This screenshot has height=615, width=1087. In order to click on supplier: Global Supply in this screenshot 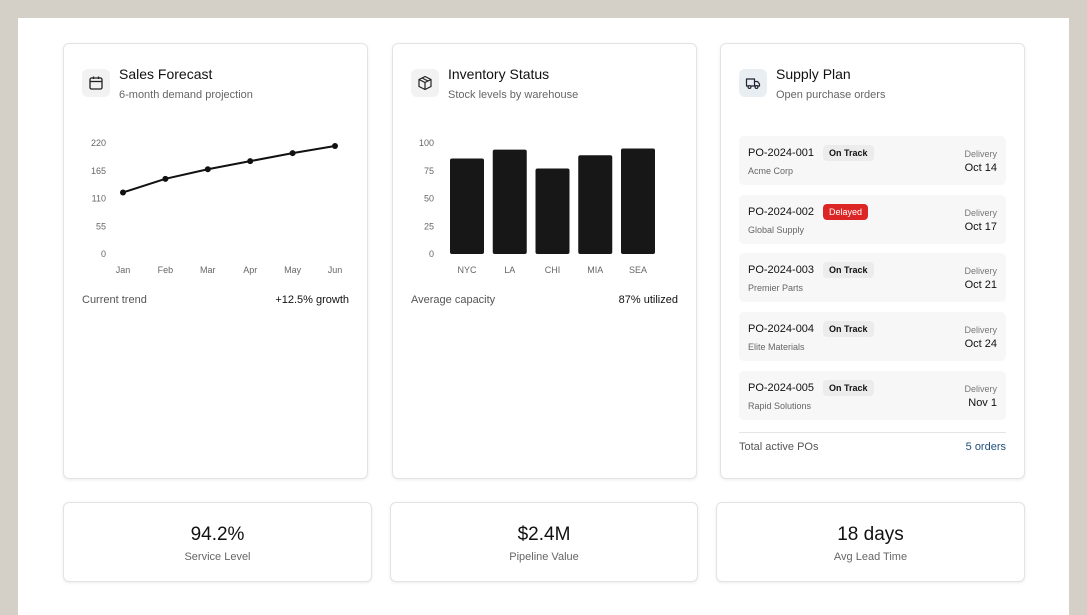, I will do `click(776, 229)`.